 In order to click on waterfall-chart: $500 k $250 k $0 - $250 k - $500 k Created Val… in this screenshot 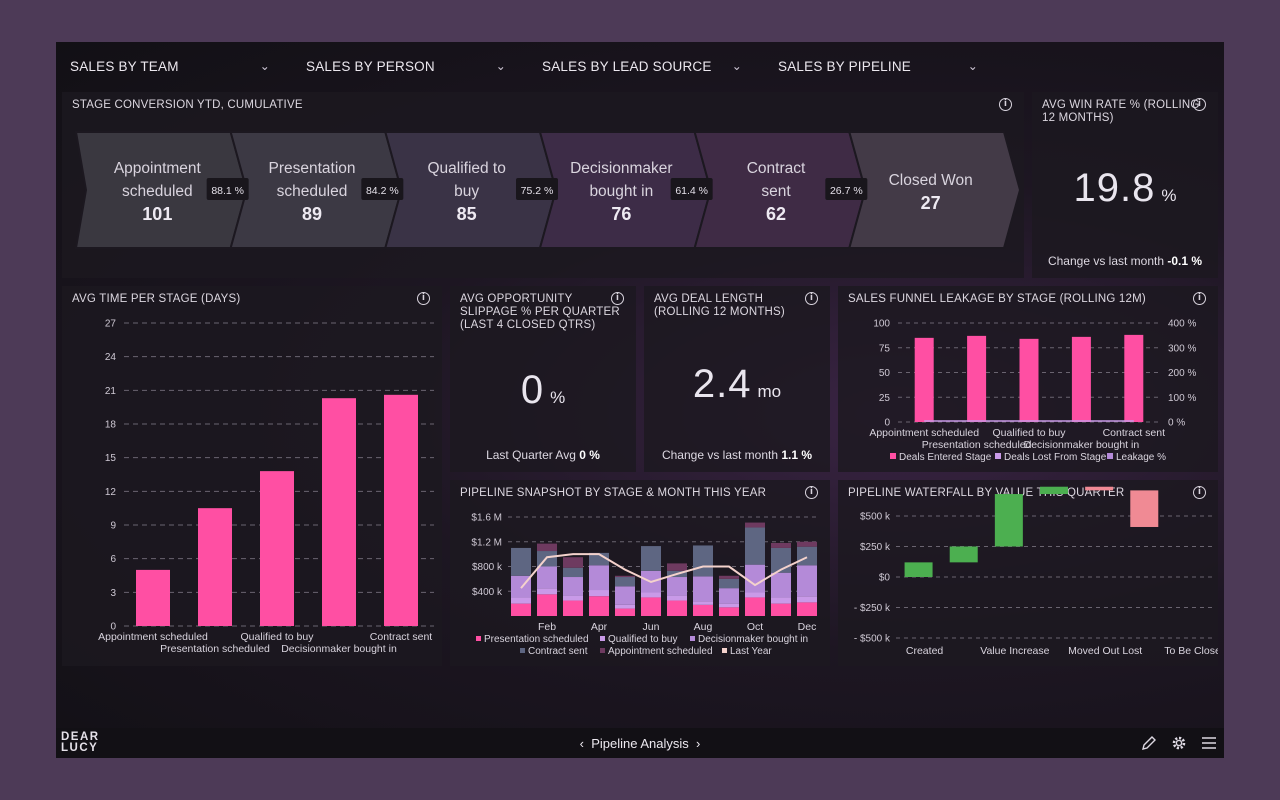, I will do `click(1036, 571)`.